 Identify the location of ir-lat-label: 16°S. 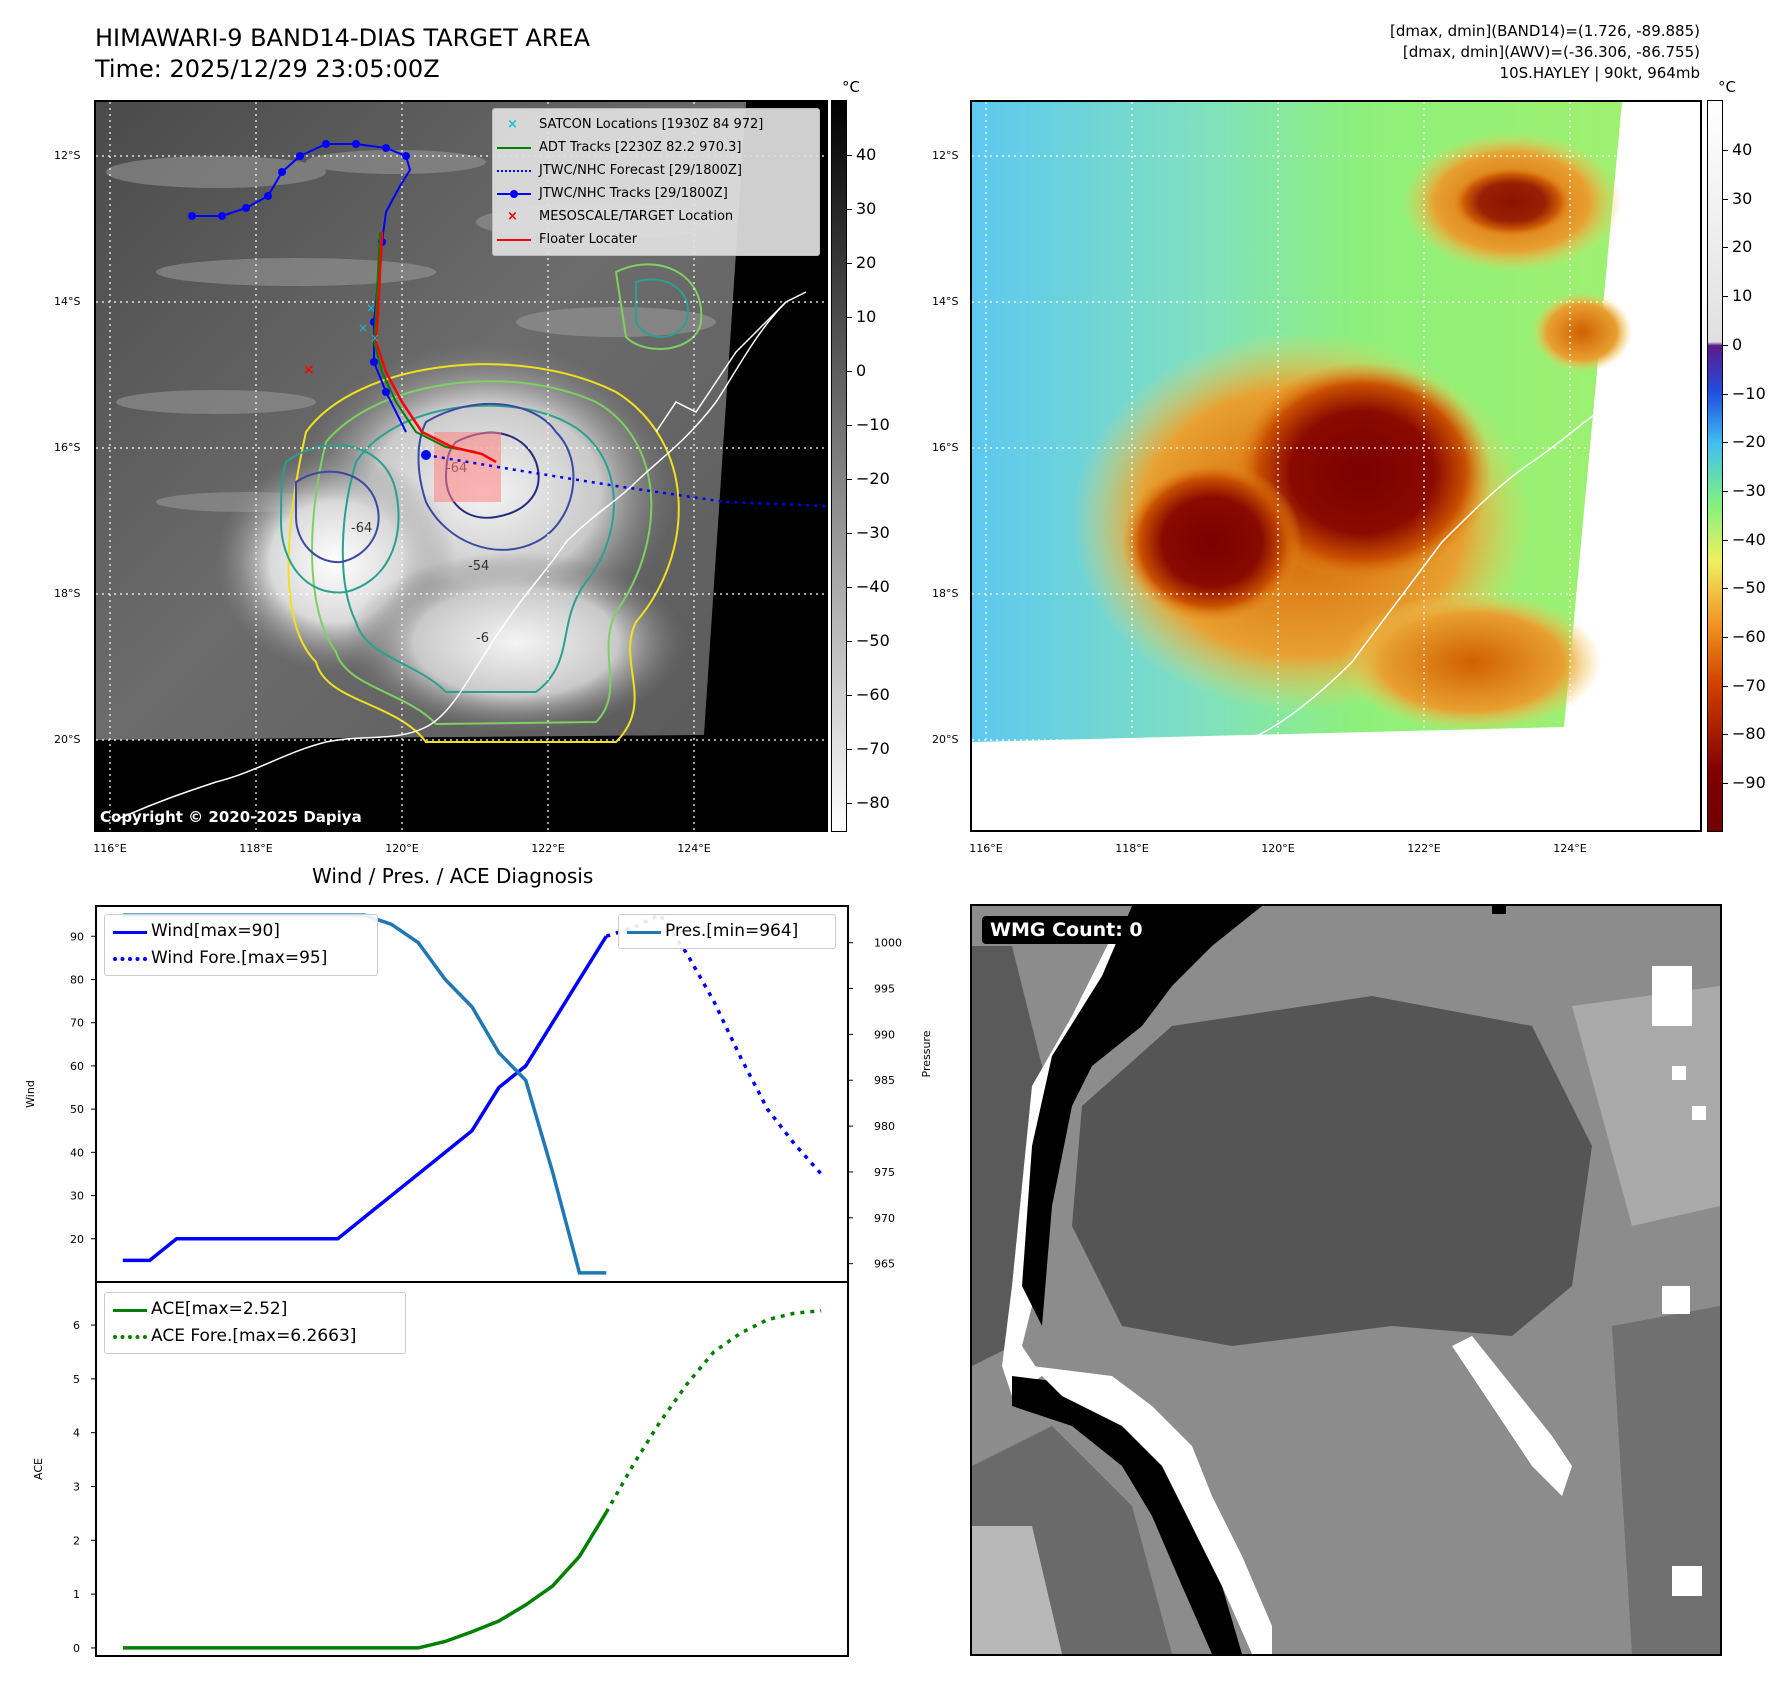
(67, 447).